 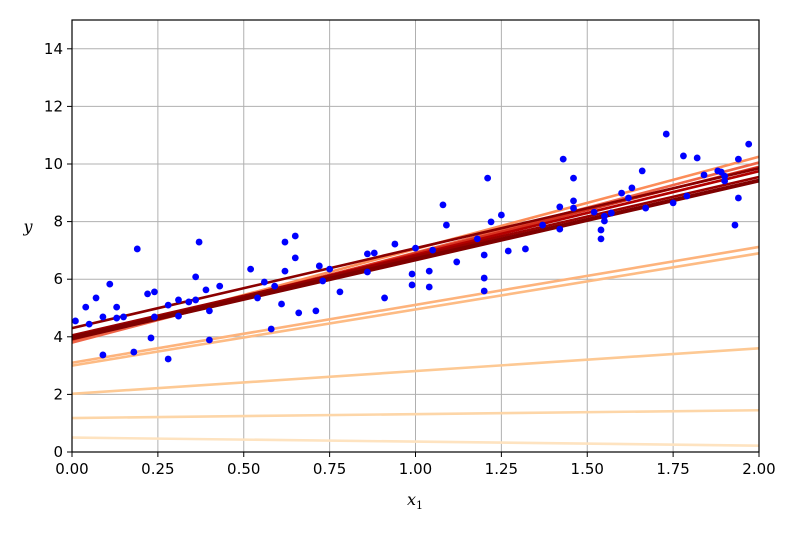 What do you see at coordinates (53, 106) in the screenshot?
I see `y-tick-label: 12` at bounding box center [53, 106].